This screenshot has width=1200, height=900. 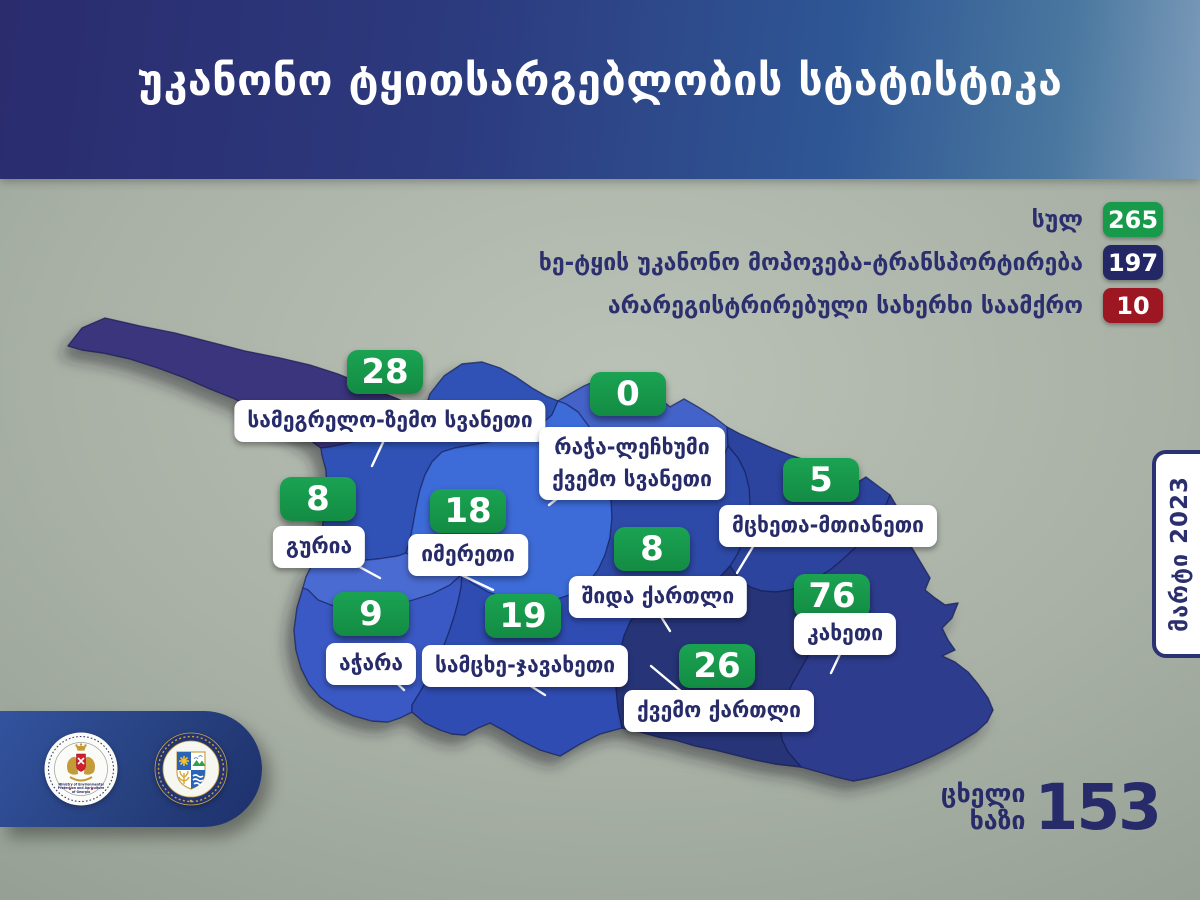 What do you see at coordinates (81, 792) in the screenshot?
I see `ministry-caption-line3: of Georgia` at bounding box center [81, 792].